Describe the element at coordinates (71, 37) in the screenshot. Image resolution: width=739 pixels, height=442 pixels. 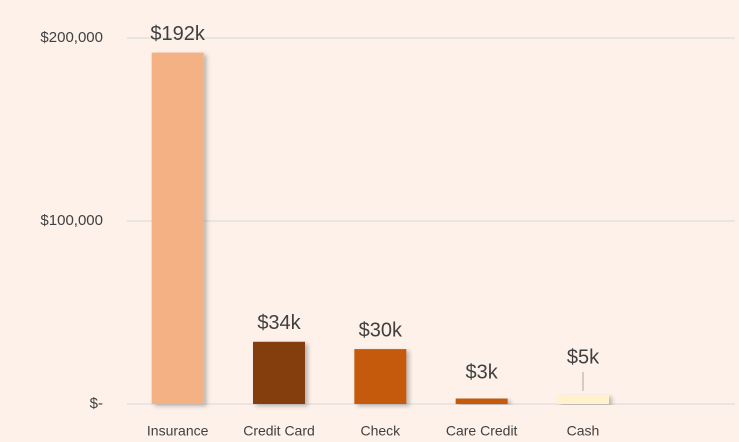
I see `y-tick-label: $200,000` at that location.